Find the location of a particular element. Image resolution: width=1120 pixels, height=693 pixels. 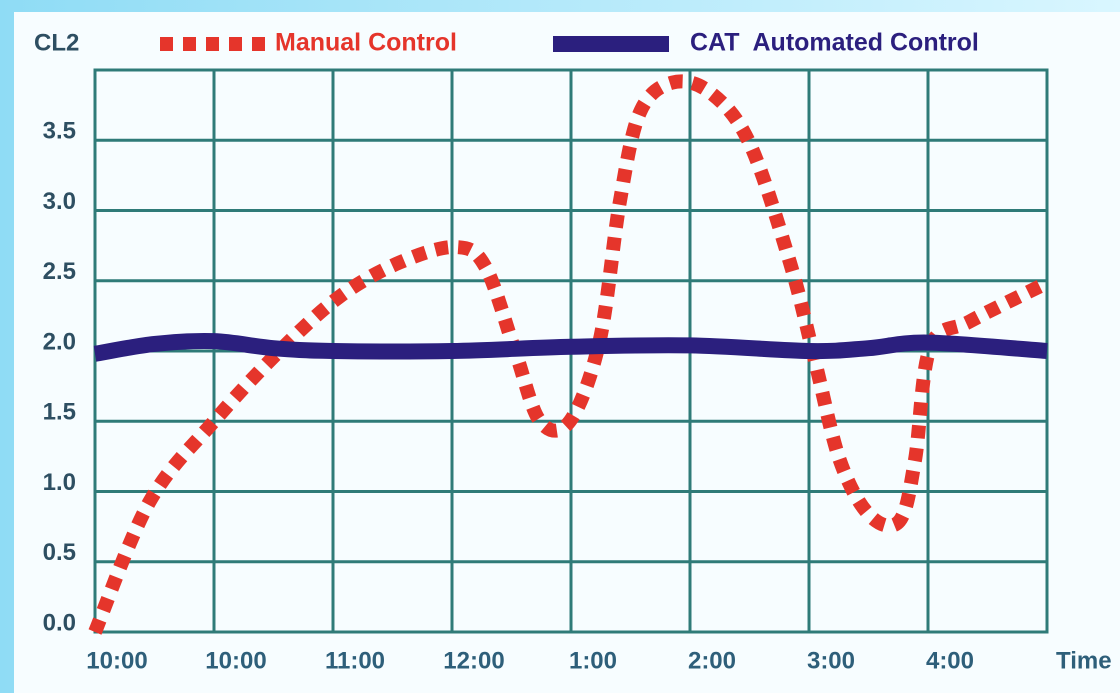

y-tick-label: 2.5 is located at coordinates (59, 271).